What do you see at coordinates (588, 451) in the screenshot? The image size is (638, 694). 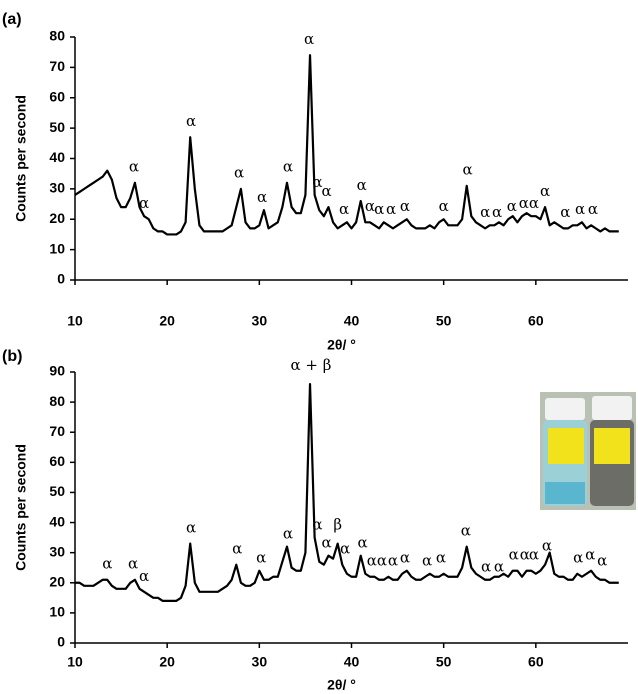 I see `inset-photo` at bounding box center [588, 451].